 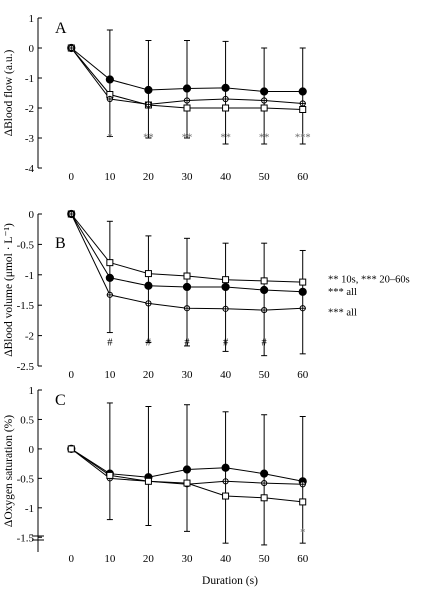 I want to click on panel-letter: B, so click(x=60, y=243).